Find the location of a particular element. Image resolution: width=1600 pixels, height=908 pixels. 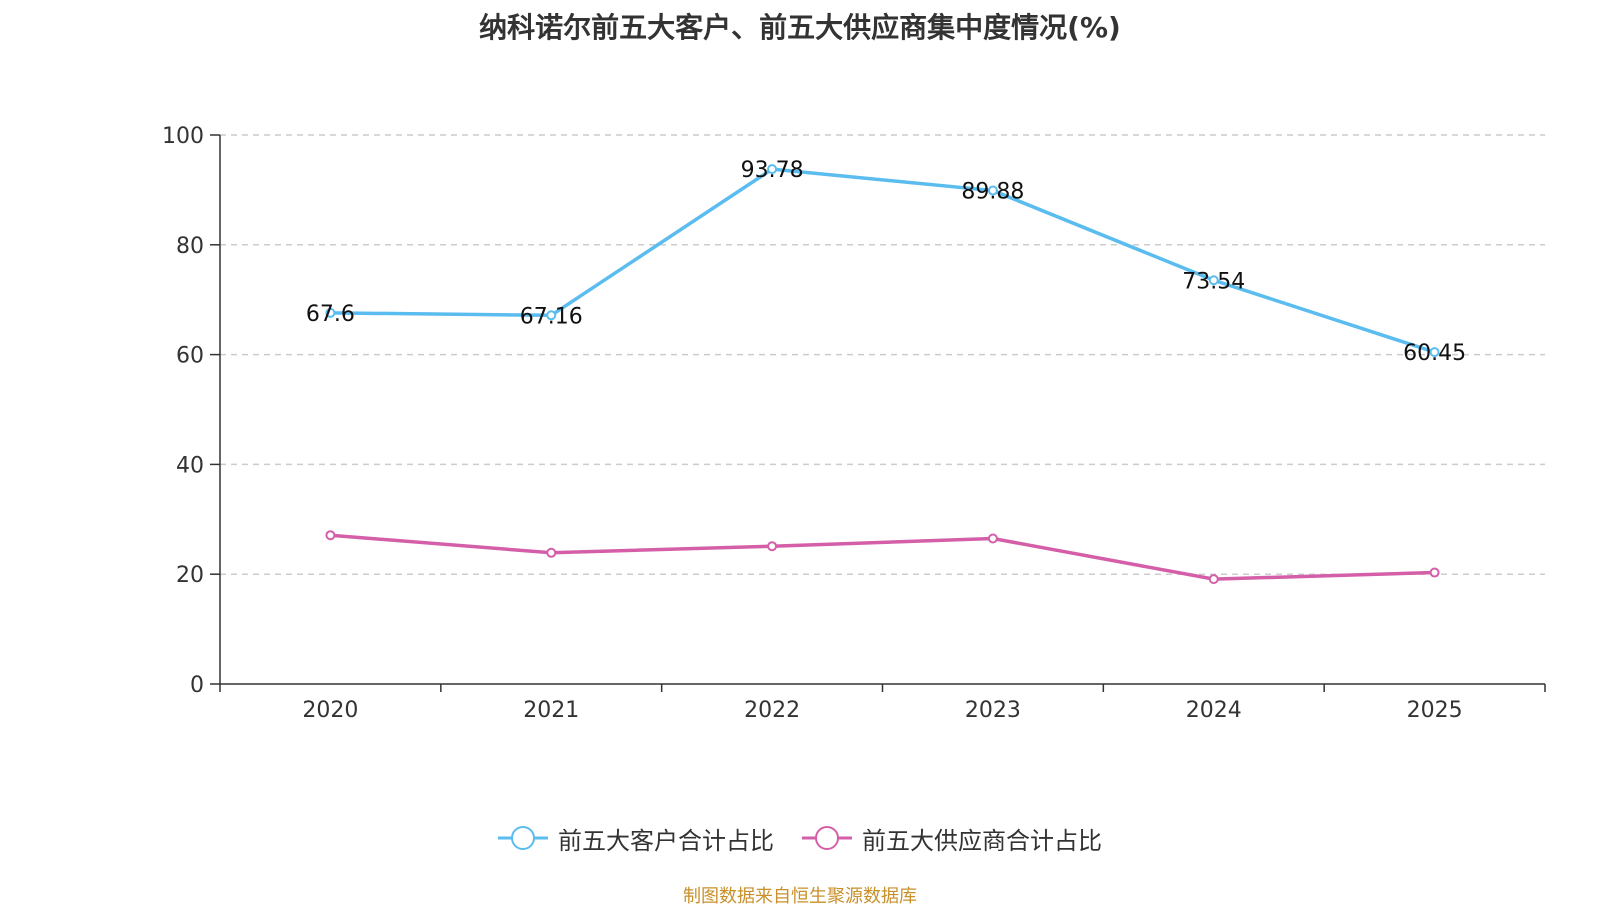

point-s0-2021 is located at coordinates (551, 315).